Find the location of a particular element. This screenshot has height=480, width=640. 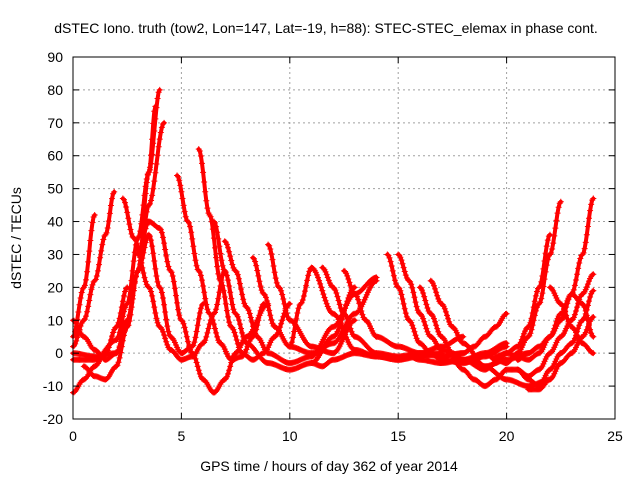

x-axis-label: GPS time / hours of day 362 of year 2014 is located at coordinates (329, 466).